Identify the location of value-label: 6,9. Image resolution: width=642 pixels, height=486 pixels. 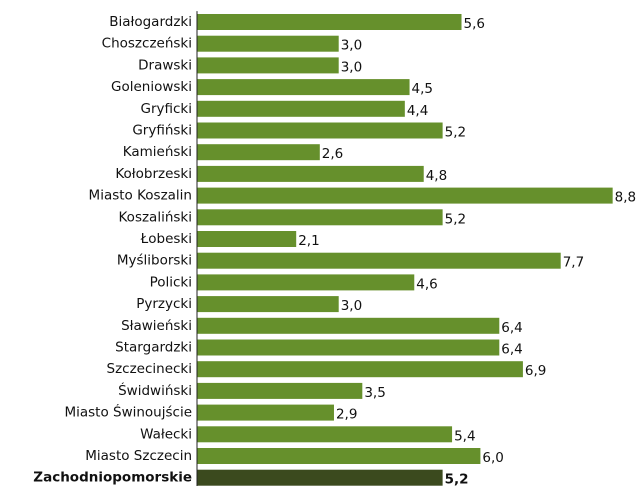
(535, 371).